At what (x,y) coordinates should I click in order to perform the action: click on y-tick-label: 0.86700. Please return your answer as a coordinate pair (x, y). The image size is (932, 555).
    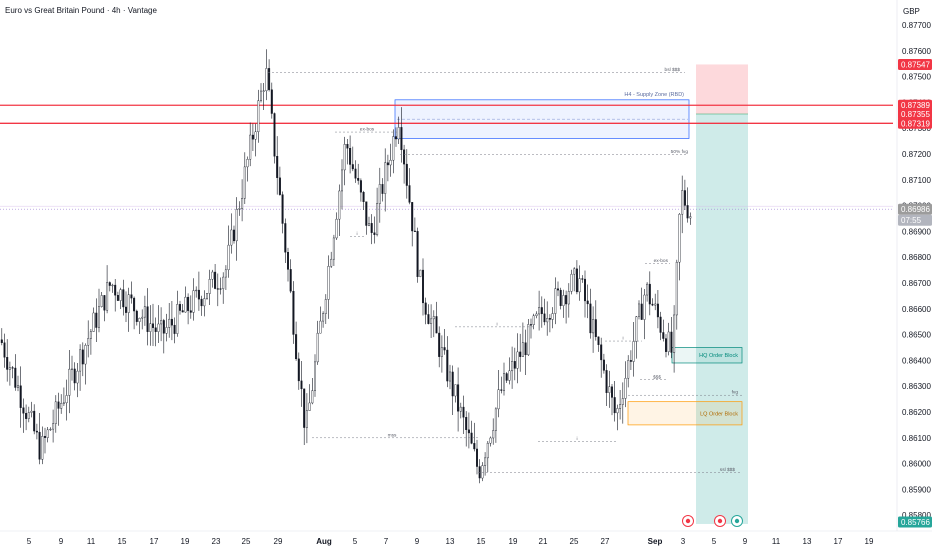
    Looking at the image, I should click on (916, 283).